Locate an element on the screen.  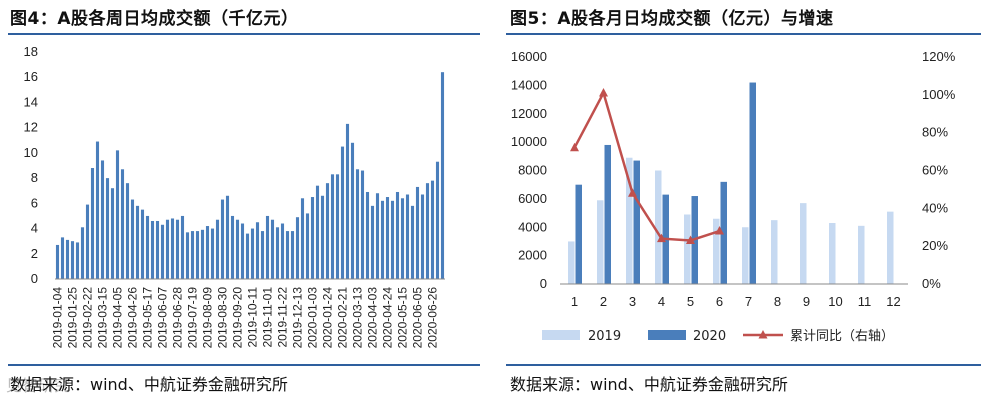
right-title-rule is located at coordinates (743, 34).